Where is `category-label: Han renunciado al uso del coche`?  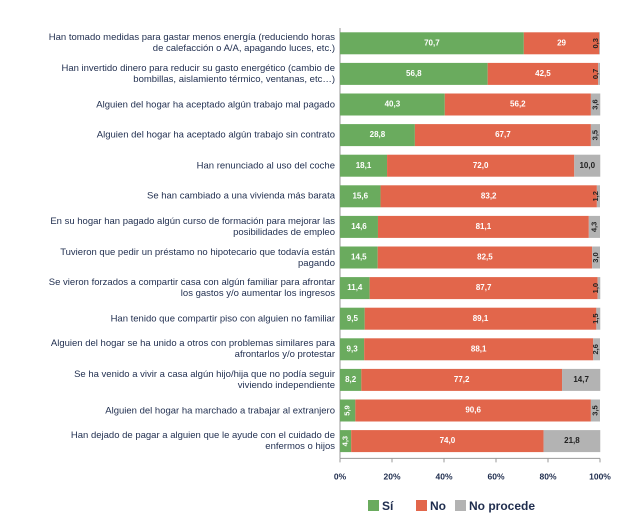 category-label: Han renunciado al uso del coche is located at coordinates (265, 166).